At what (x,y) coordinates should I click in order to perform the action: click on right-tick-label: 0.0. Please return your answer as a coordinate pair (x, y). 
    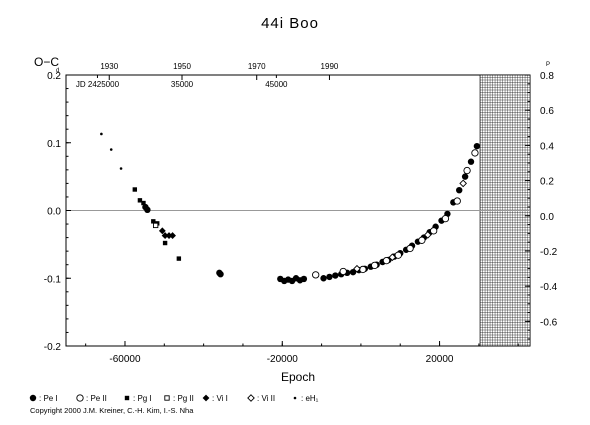
    Looking at the image, I should click on (547, 217).